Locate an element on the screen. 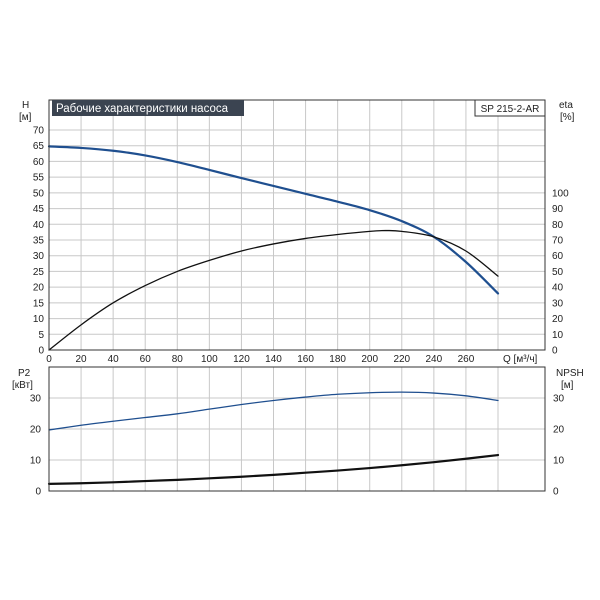 Image resolution: width=600 pixels, height=600 pixels. head-tick-label: 65 is located at coordinates (39, 146).